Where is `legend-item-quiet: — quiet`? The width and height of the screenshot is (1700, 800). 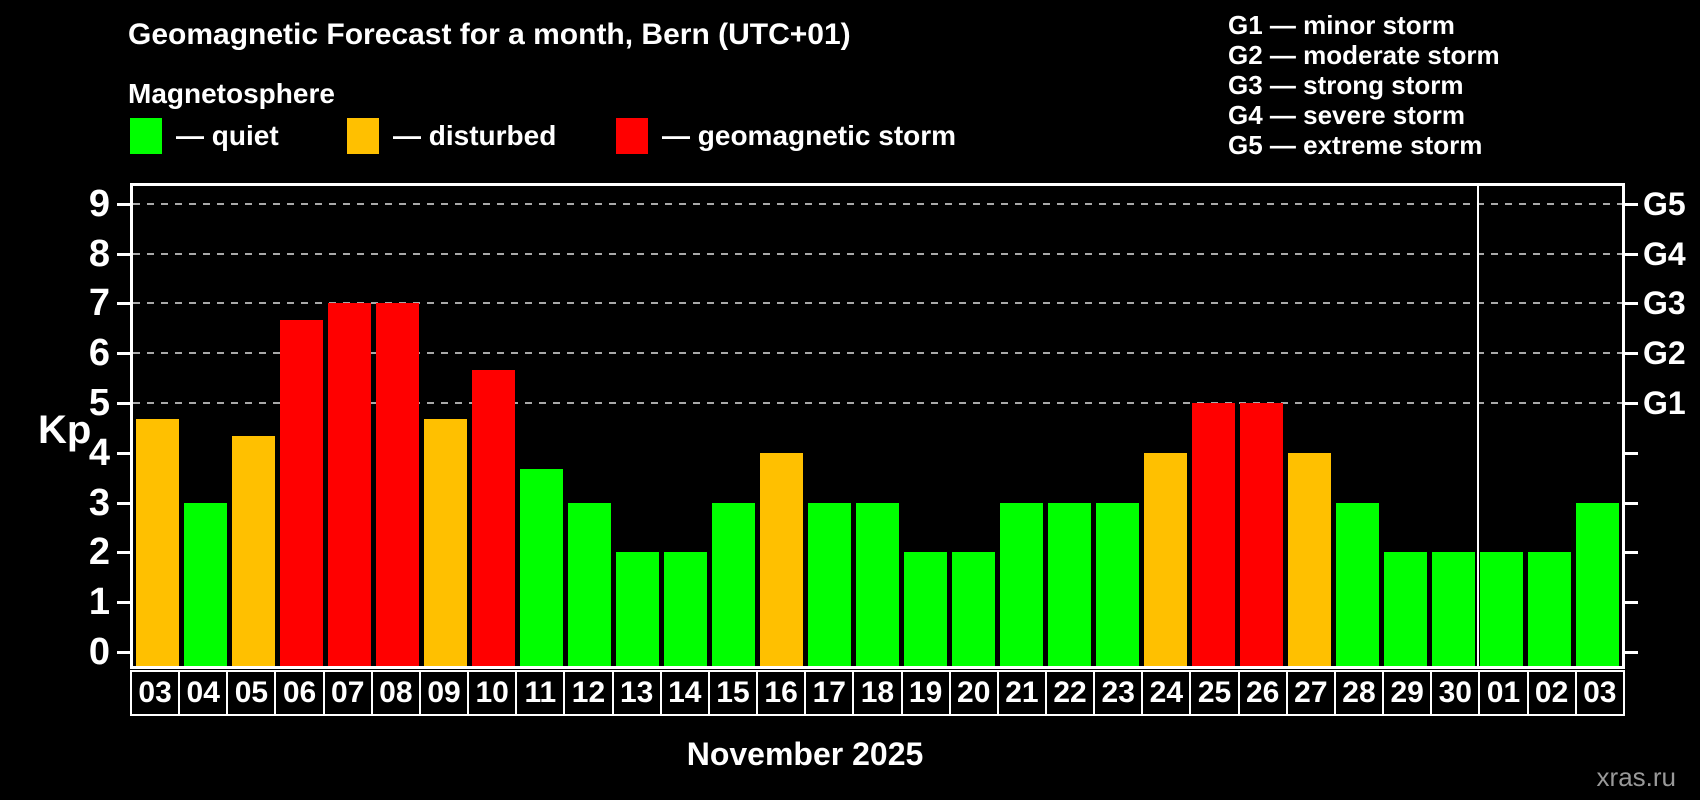 legend-item-quiet: — quiet is located at coordinates (204, 136).